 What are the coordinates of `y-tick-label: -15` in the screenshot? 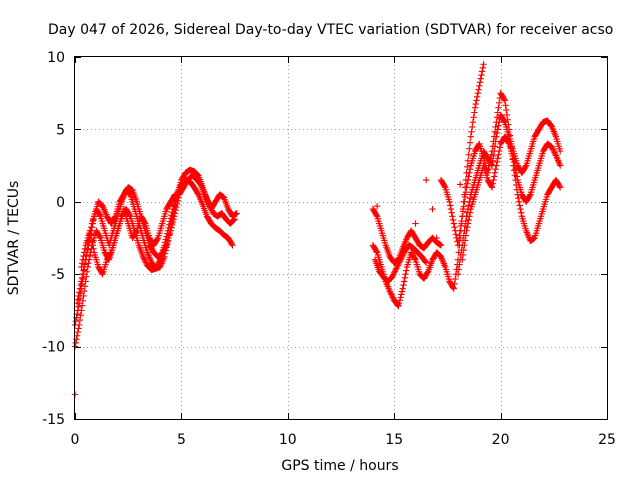 It's located at (53, 420).